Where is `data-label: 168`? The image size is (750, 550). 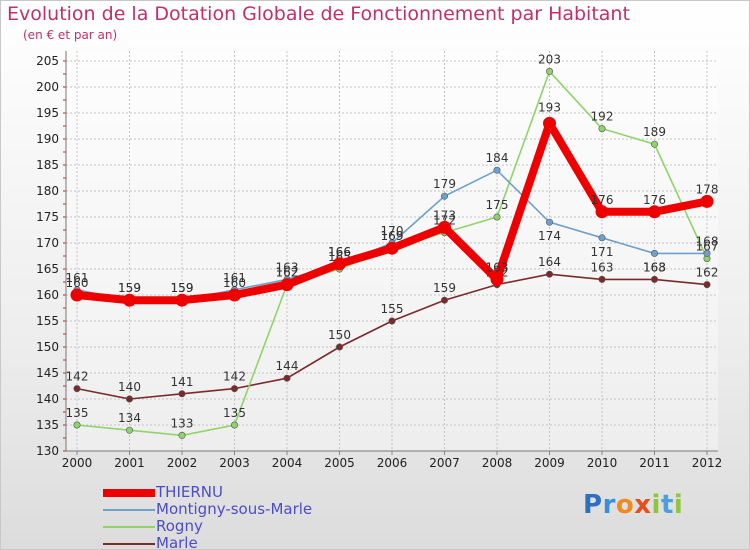 data-label: 168 is located at coordinates (654, 267).